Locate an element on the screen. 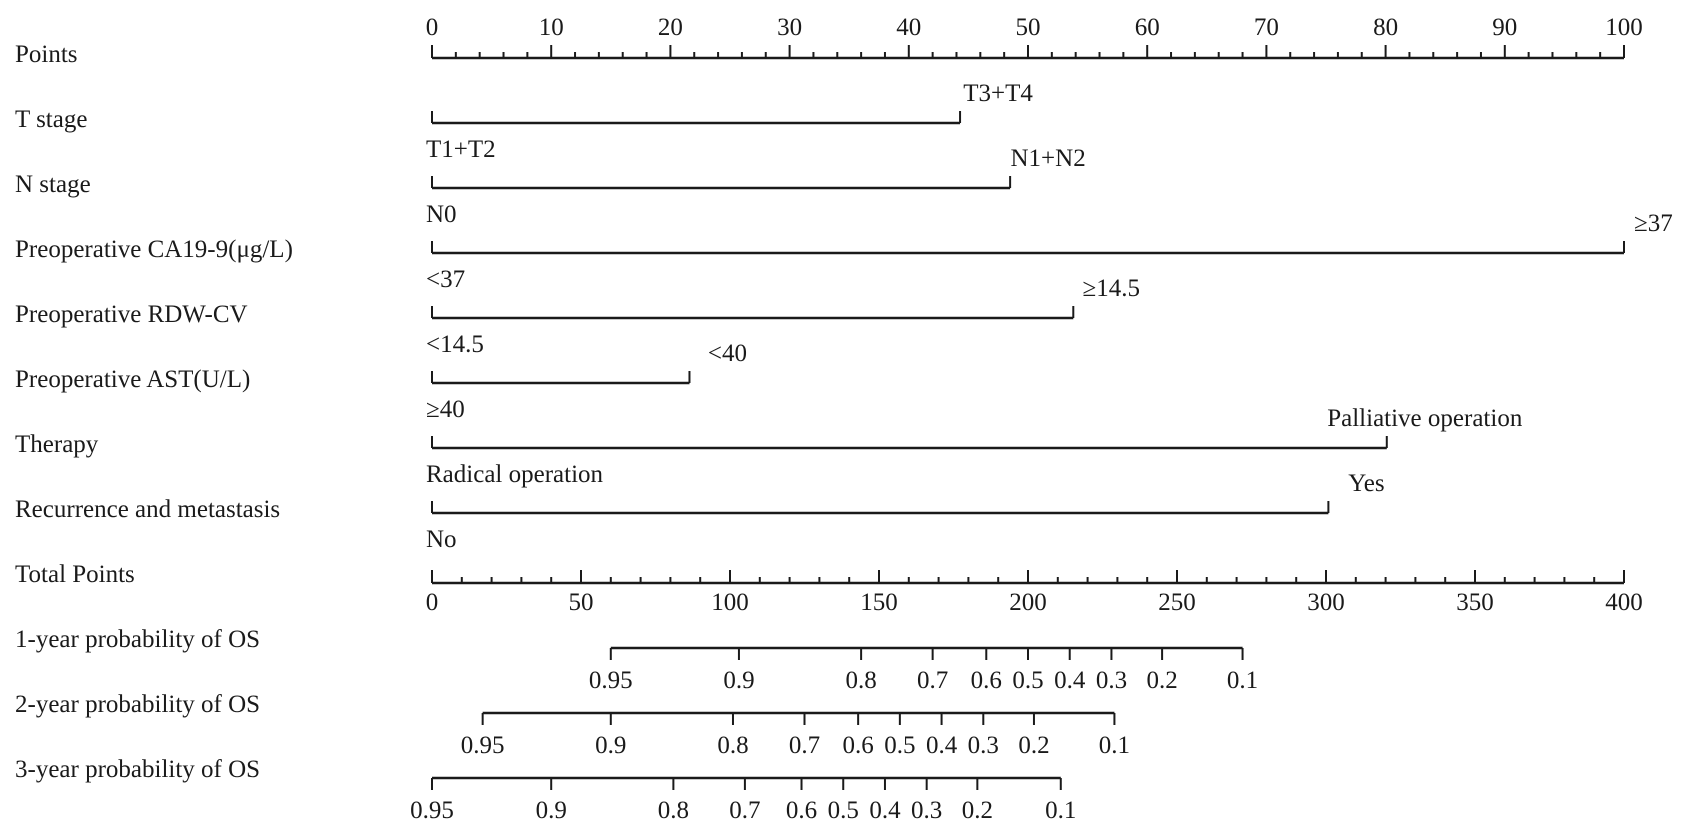  points-axis-tick-label: 60 is located at coordinates (1147, 27).